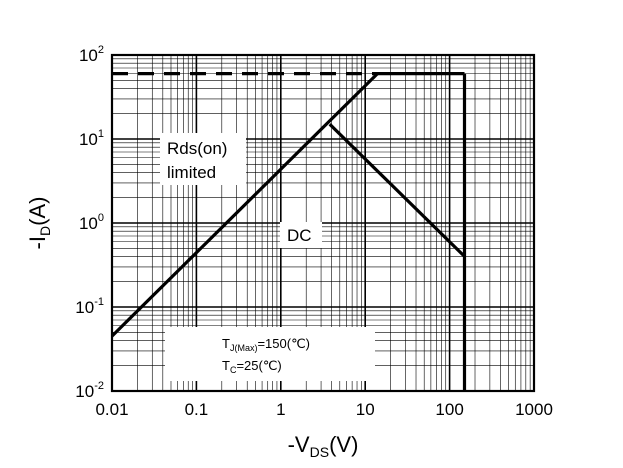 Image resolution: width=623 pixels, height=468 pixels. I want to click on x-axis-title-prefix: -V, so click(299, 444).